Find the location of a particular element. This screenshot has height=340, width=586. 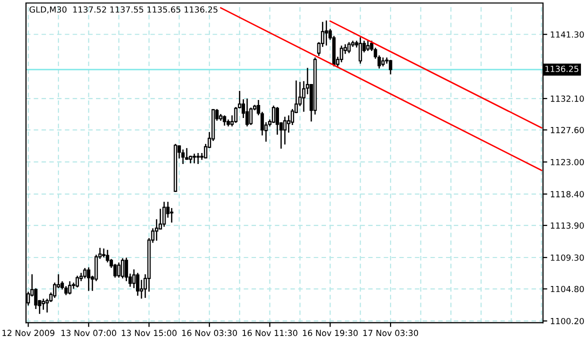

y-tick-label: 1100.20 is located at coordinates (567, 321).